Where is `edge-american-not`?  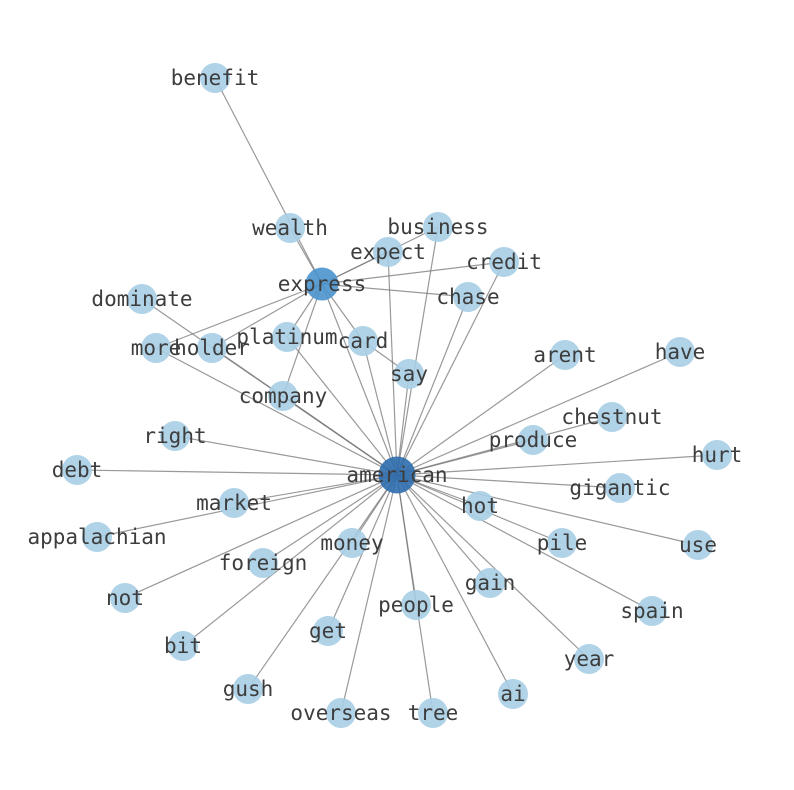
edge-american-not is located at coordinates (261, 536).